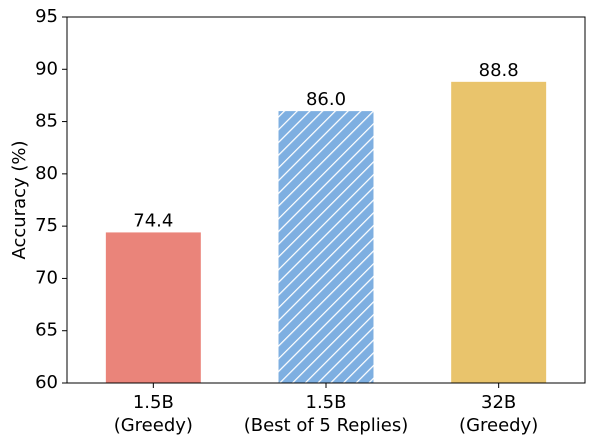  I want to click on y-tick-label: 65, so click(46, 330).